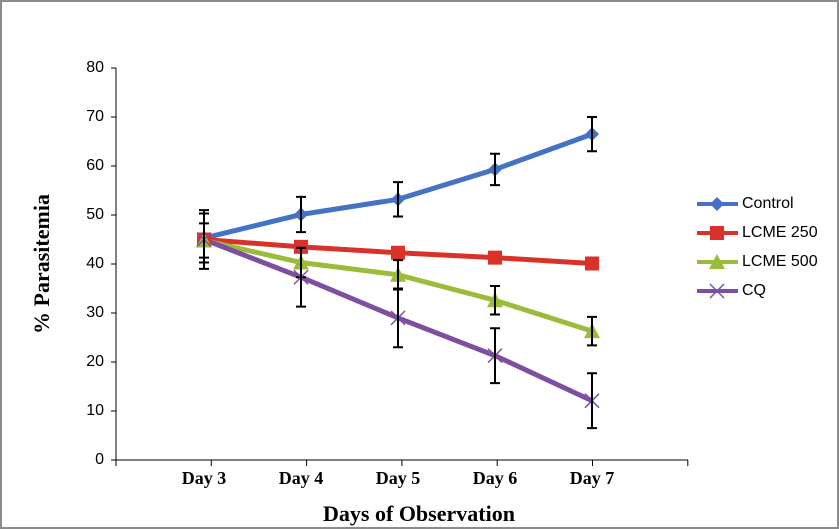  Describe the element at coordinates (204, 478) in the screenshot. I see `x-tick-label: Day 3` at that location.